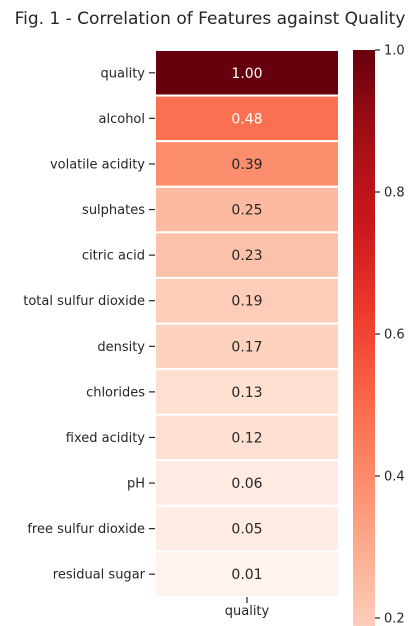  I want to click on cell-value-label: 0.05, so click(246, 530).